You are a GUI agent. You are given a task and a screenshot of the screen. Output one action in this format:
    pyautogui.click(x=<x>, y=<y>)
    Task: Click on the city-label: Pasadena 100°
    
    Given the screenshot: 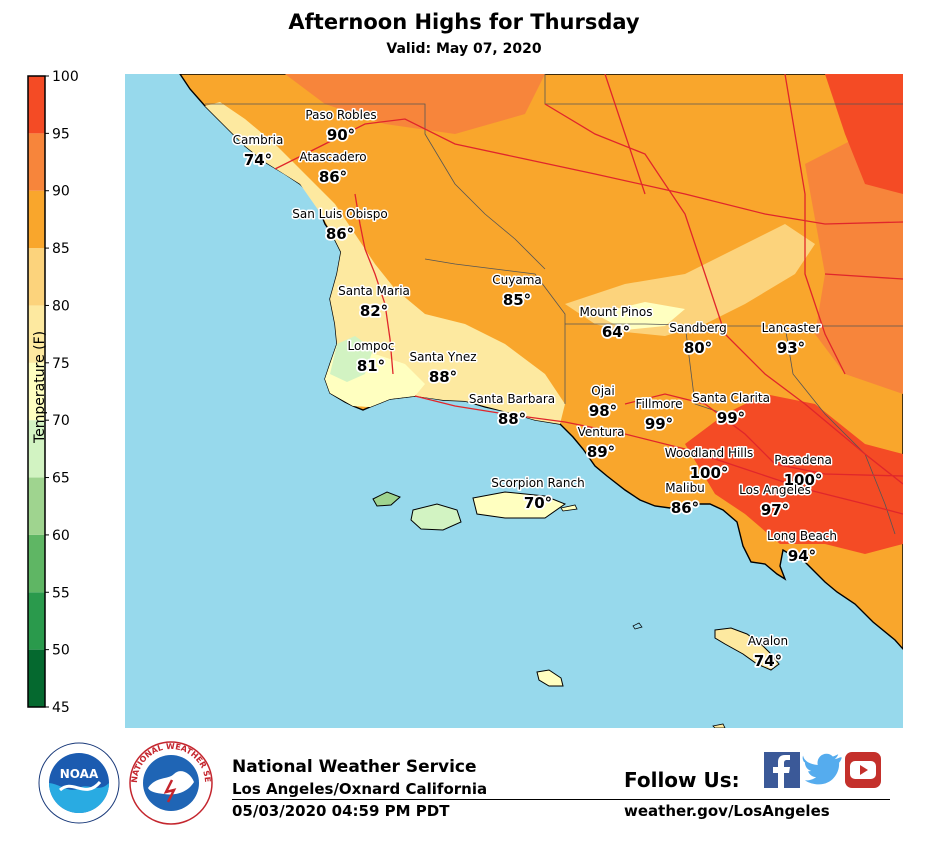 What is the action you would take?
    pyautogui.click(x=803, y=471)
    